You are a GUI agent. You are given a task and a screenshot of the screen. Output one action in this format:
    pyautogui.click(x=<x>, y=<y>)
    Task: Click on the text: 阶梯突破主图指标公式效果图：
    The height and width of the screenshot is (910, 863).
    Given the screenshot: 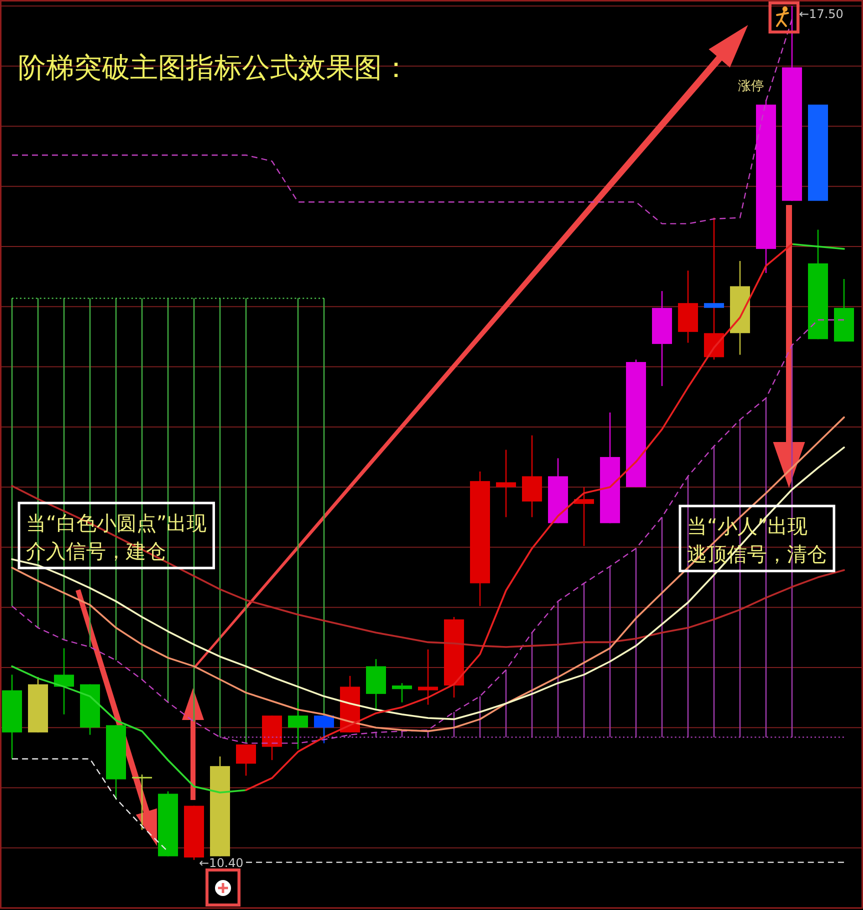 What is the action you would take?
    pyautogui.click(x=214, y=67)
    